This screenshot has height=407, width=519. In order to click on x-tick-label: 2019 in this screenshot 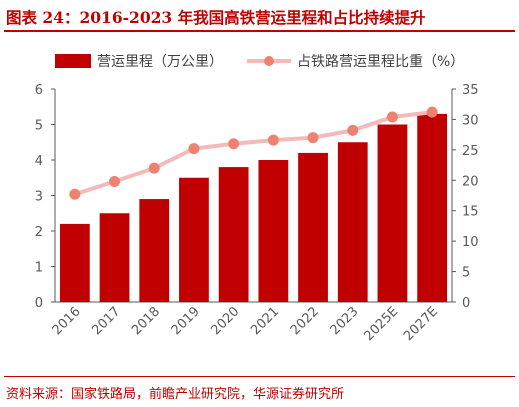, I will do `click(186, 321)`.